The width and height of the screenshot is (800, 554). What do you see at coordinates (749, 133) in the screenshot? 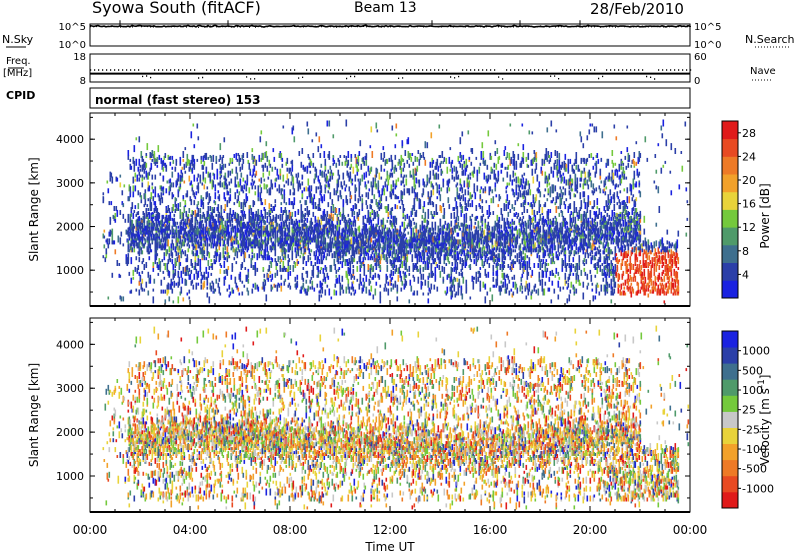
I see `power-colorbar-label: 28` at bounding box center [749, 133].